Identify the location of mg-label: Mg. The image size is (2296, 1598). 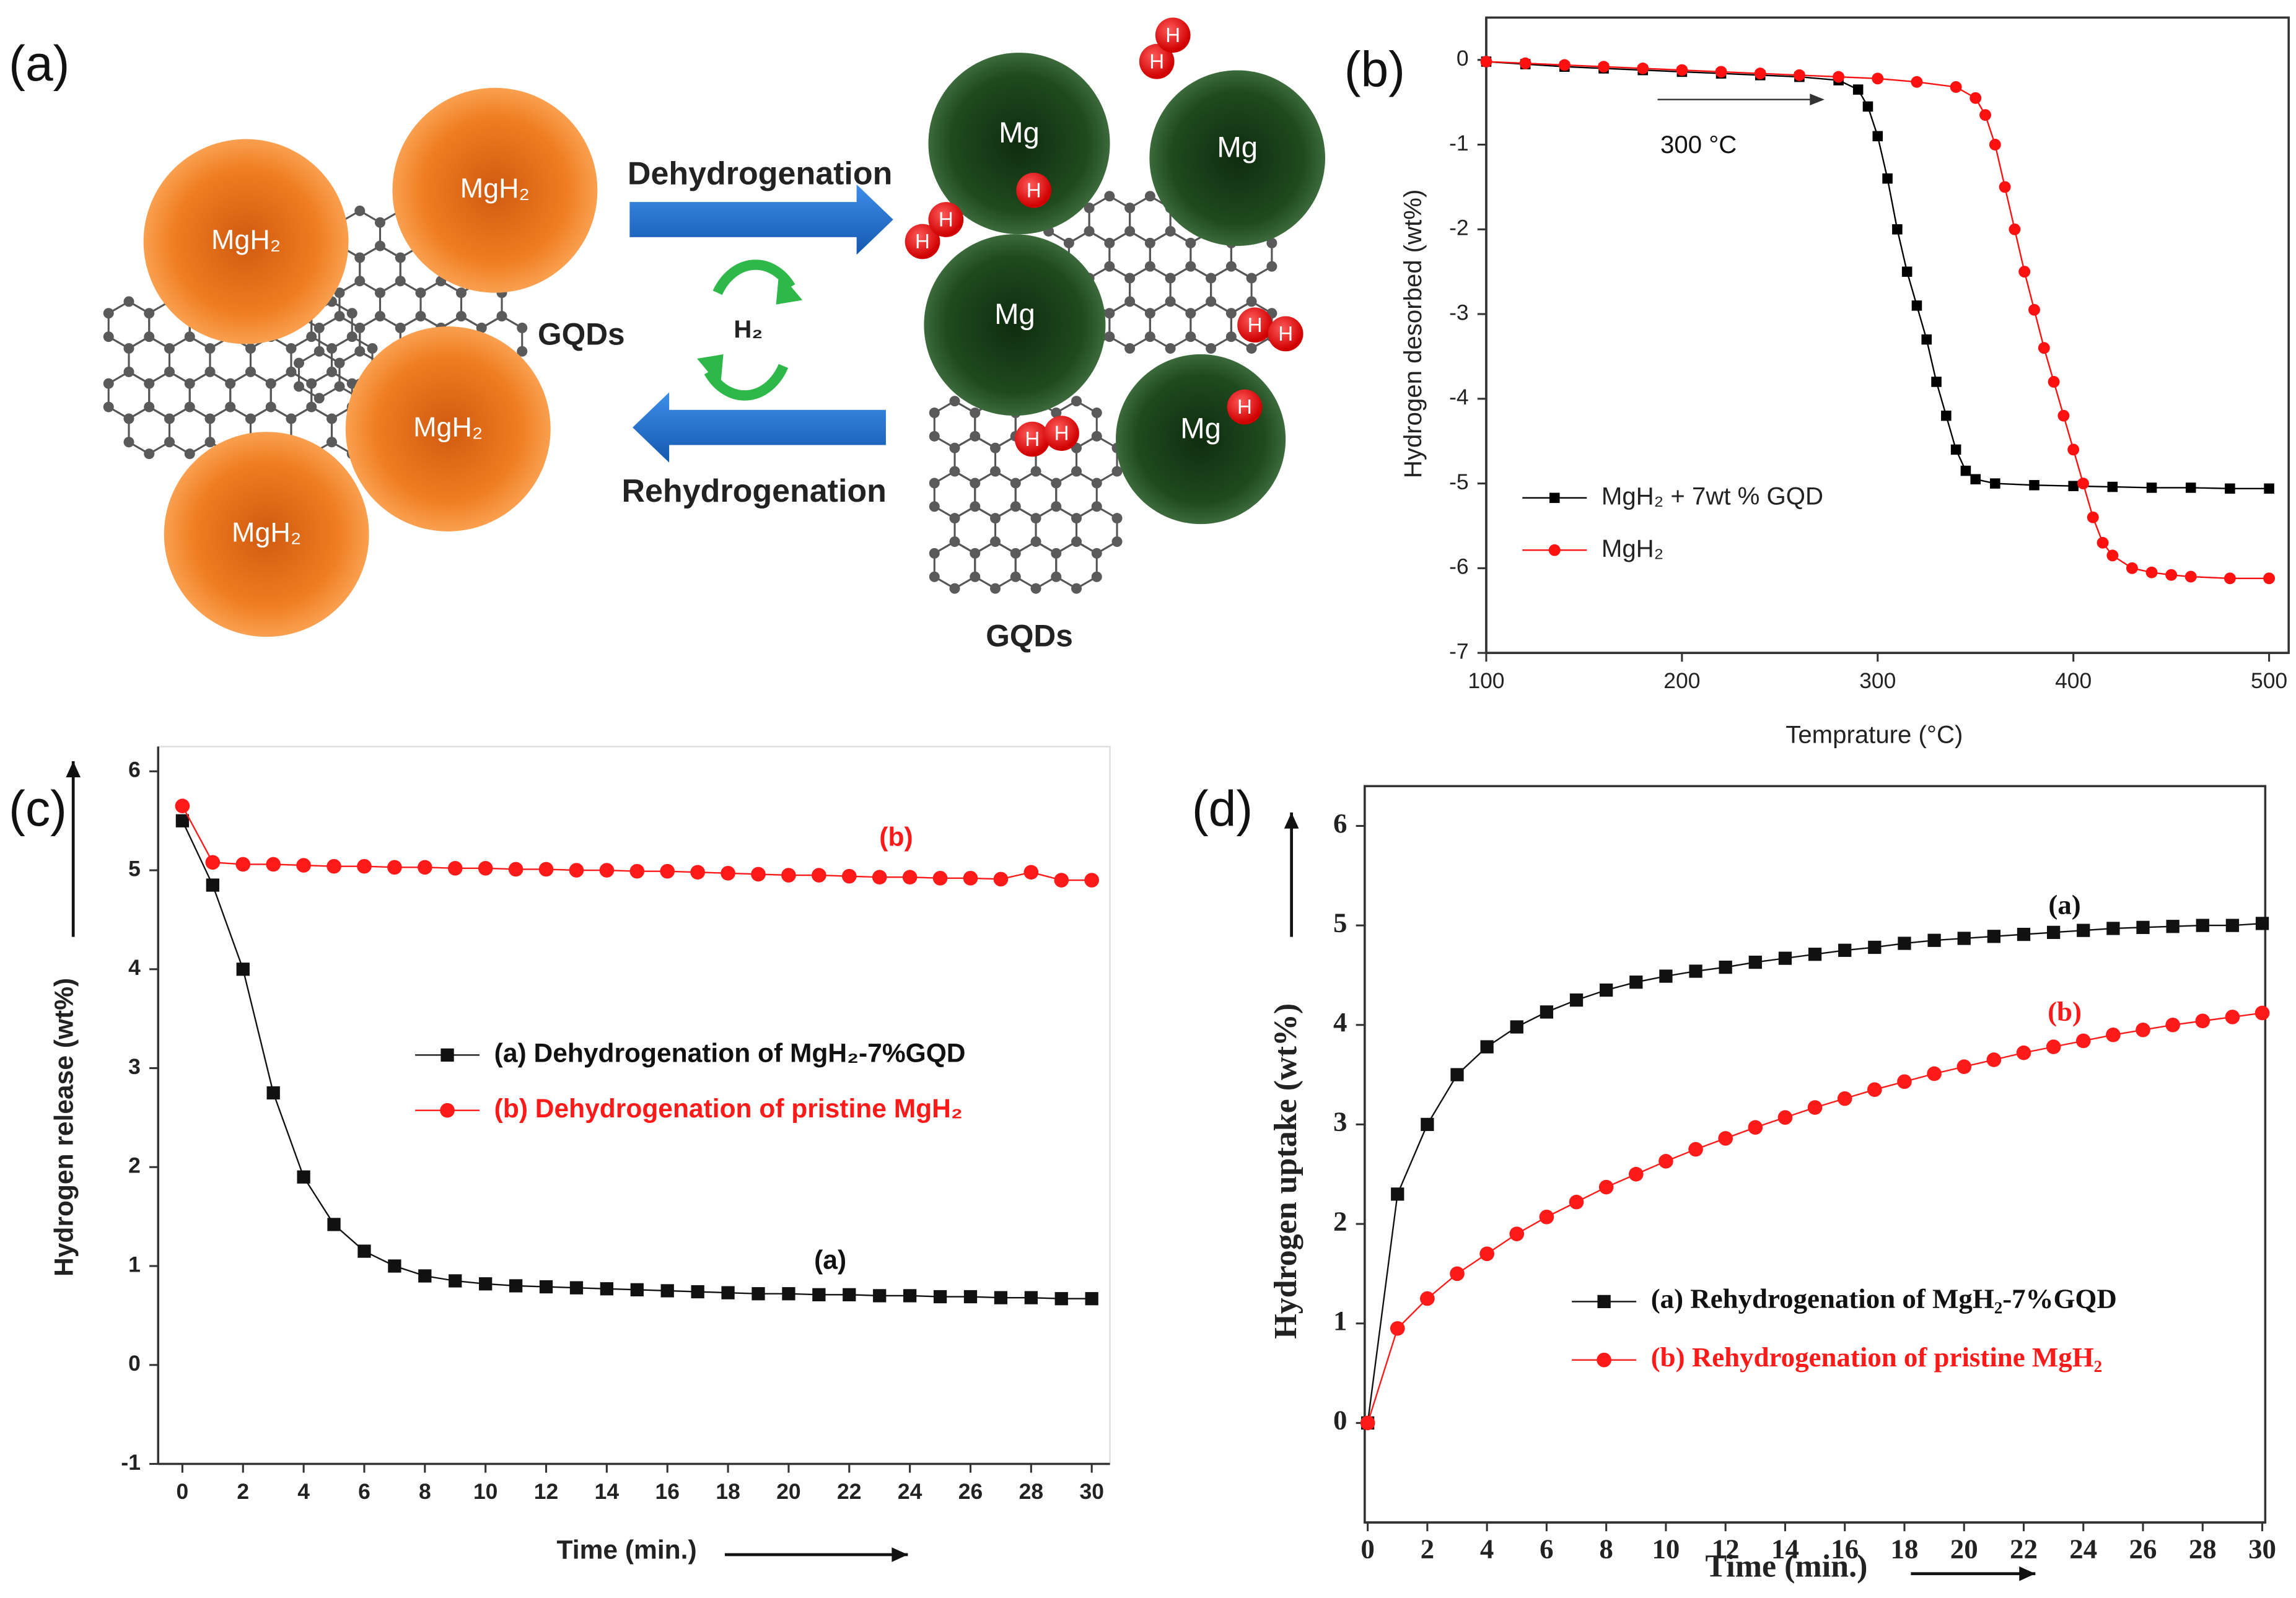
(1014, 314).